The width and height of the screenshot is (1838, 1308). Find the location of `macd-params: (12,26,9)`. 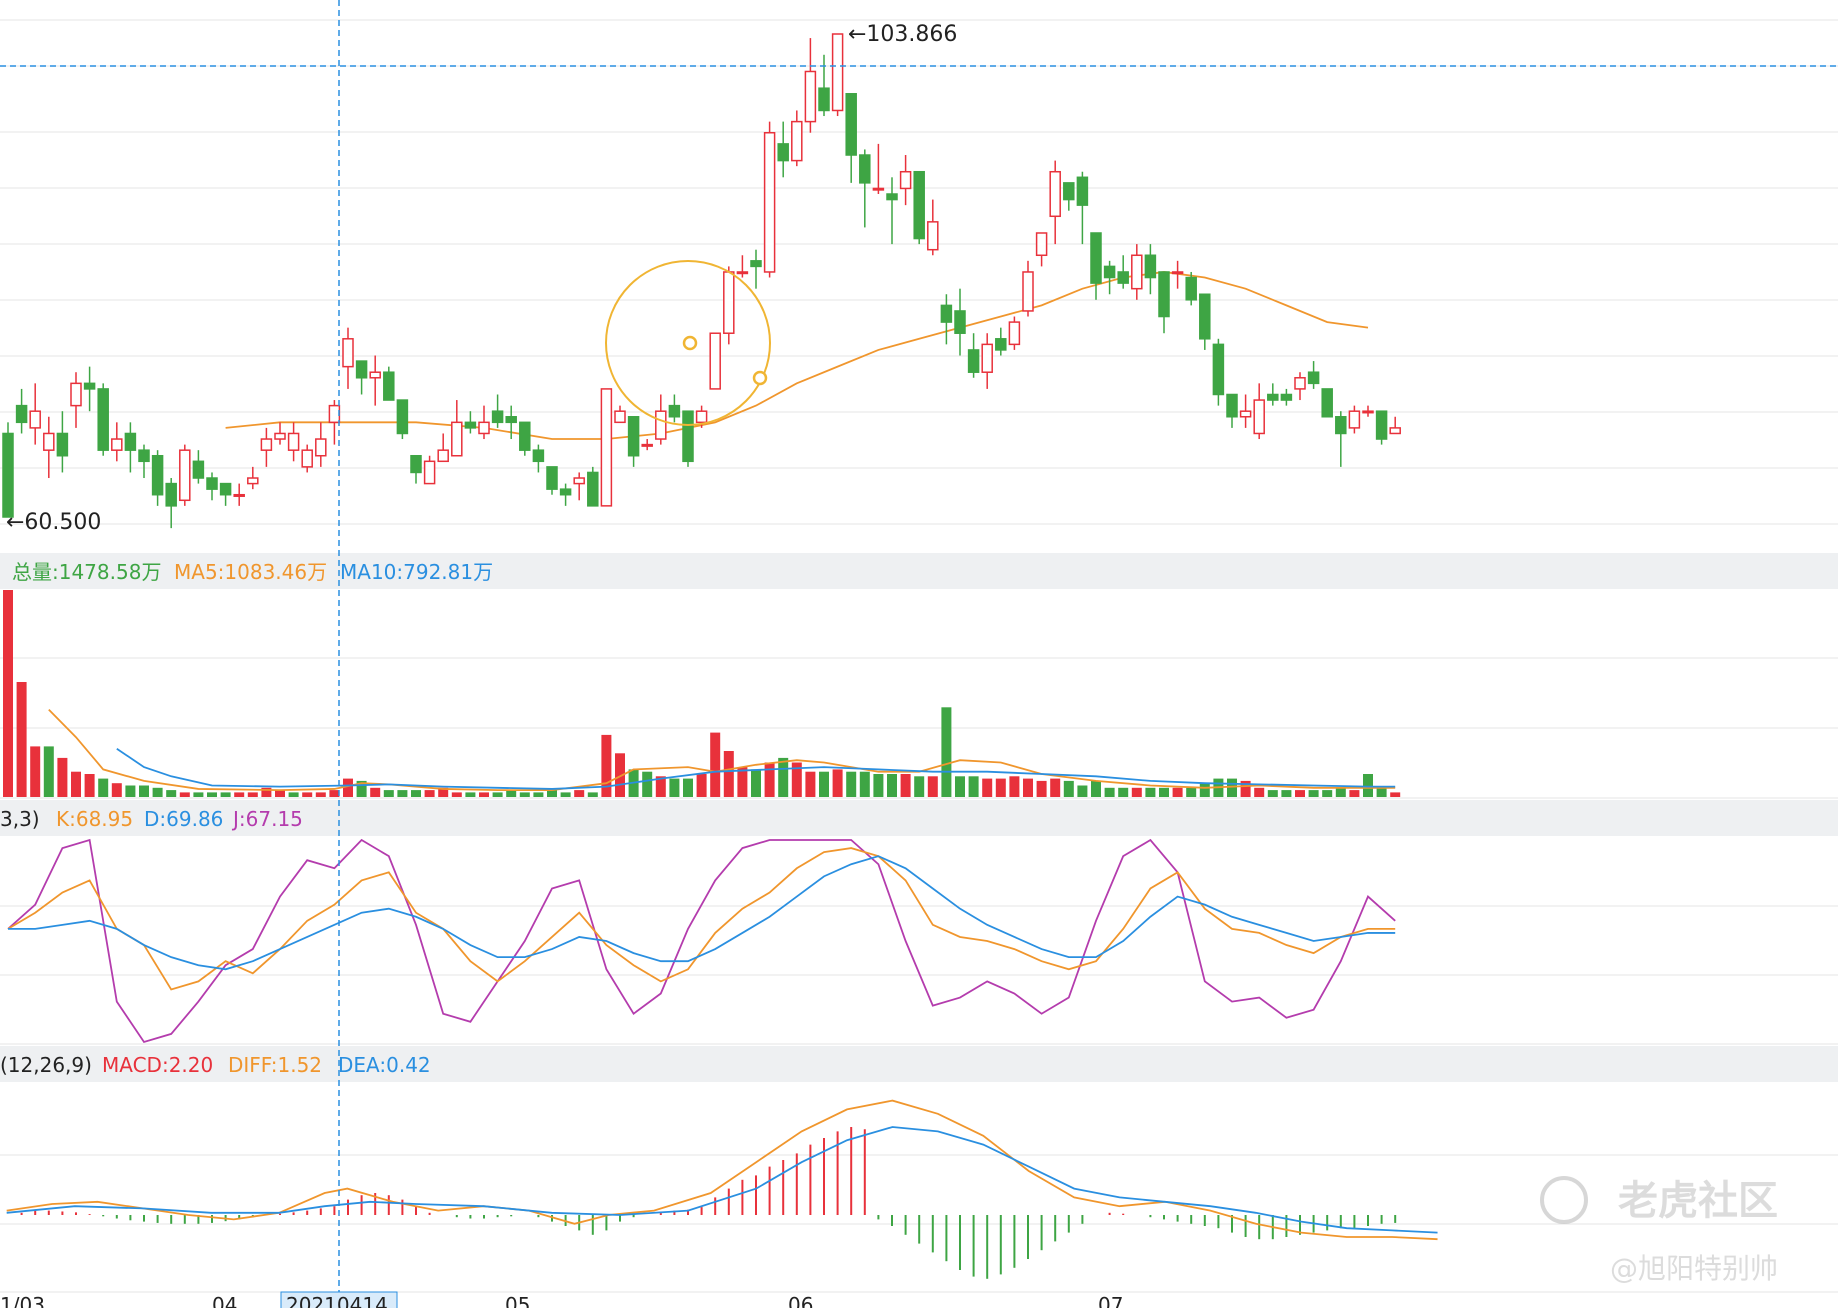

macd-params: (12,26,9) is located at coordinates (46, 1065).